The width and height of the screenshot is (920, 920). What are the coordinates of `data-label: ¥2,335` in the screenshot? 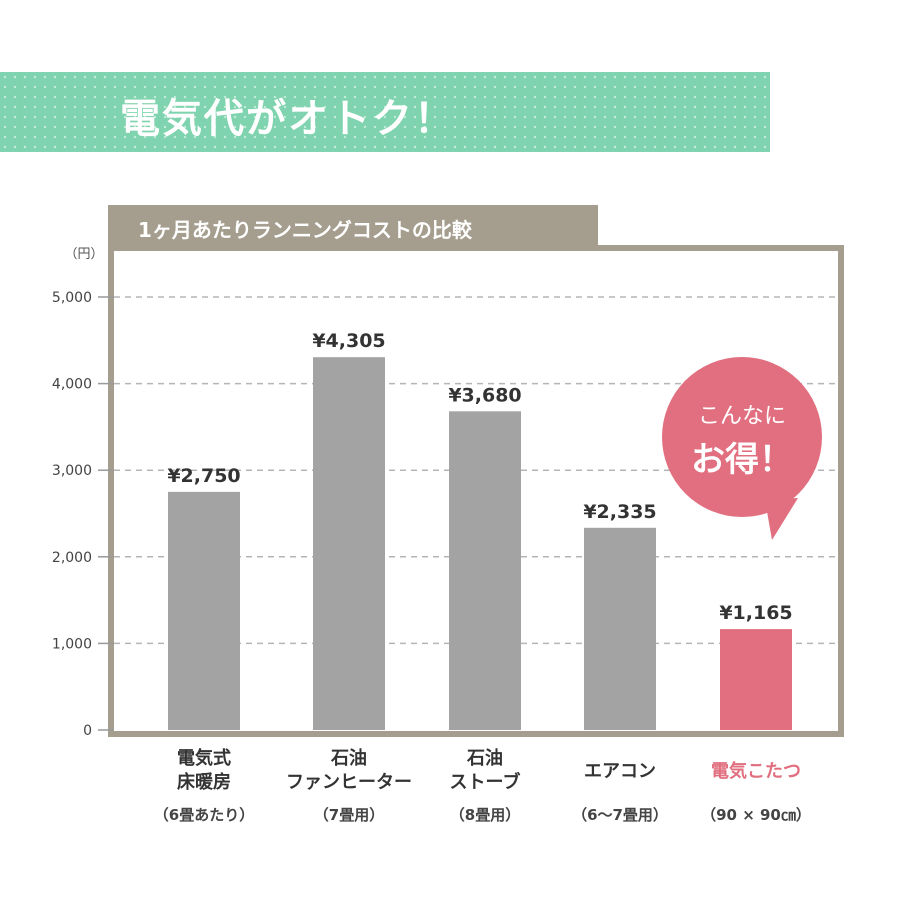 It's located at (619, 512).